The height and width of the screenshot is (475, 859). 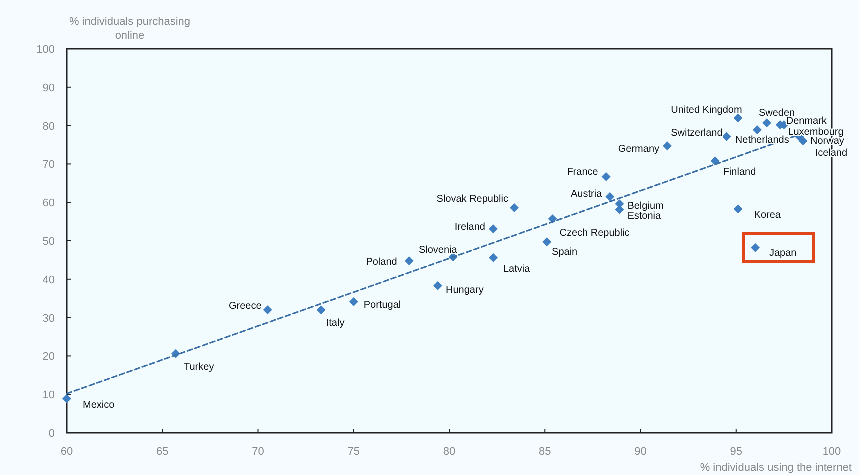 What do you see at coordinates (48, 126) in the screenshot?
I see `y-tick-label: 80` at bounding box center [48, 126].